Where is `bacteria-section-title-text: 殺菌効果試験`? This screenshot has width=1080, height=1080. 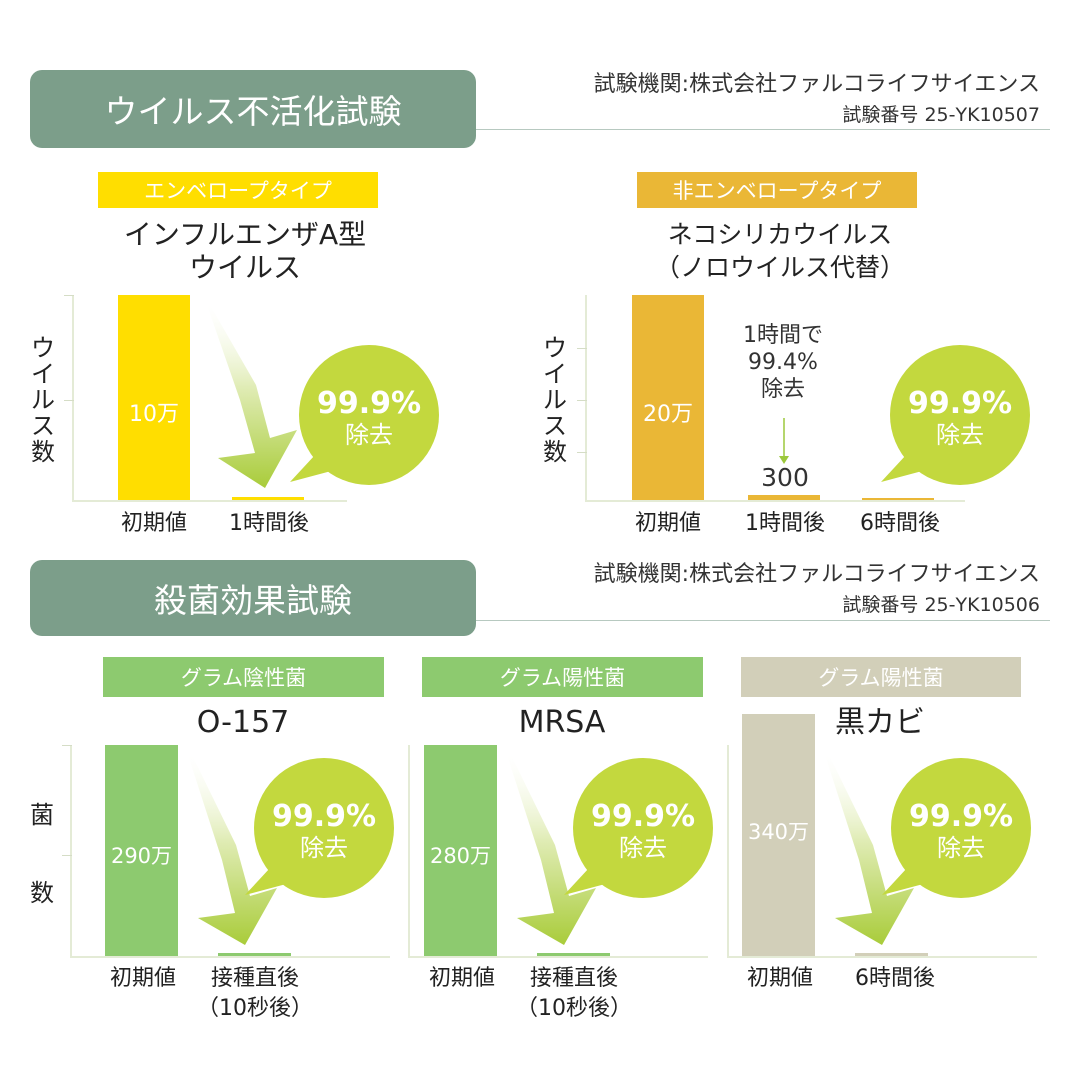
bacteria-section-title-text: 殺菌効果試験 is located at coordinates (253, 600).